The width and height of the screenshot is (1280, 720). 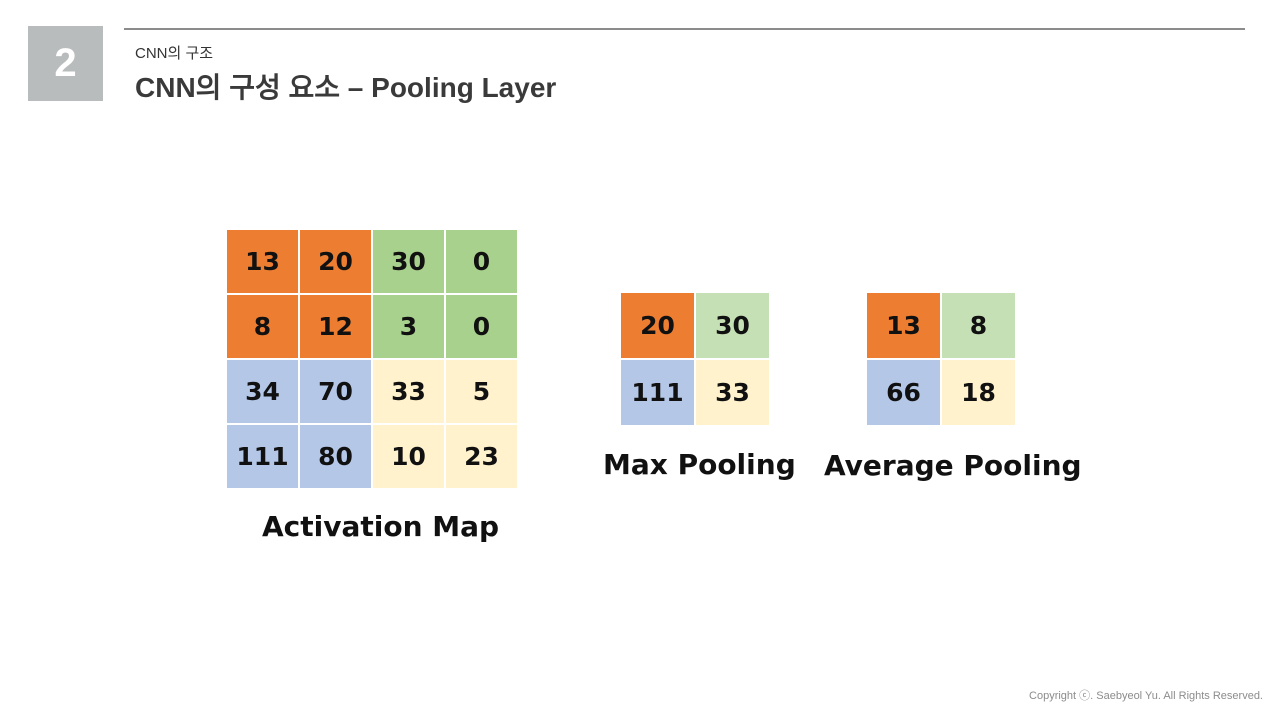 I want to click on grid-cell: 3, so click(x=408, y=326).